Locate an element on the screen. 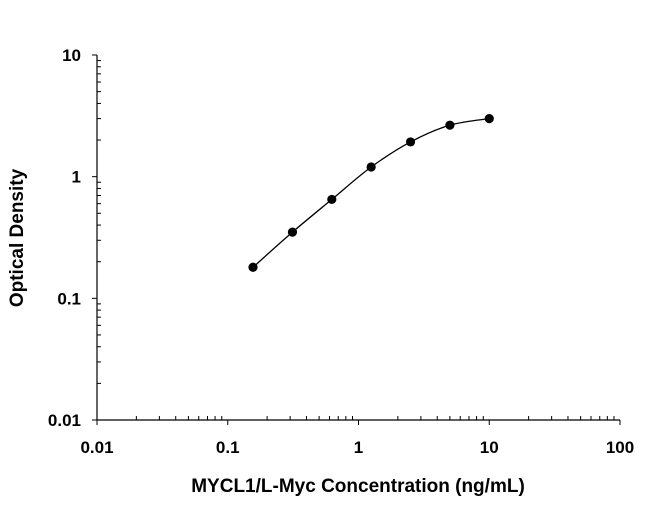 The image size is (650, 507). y-axis-label: Optical Density is located at coordinates (17, 237).